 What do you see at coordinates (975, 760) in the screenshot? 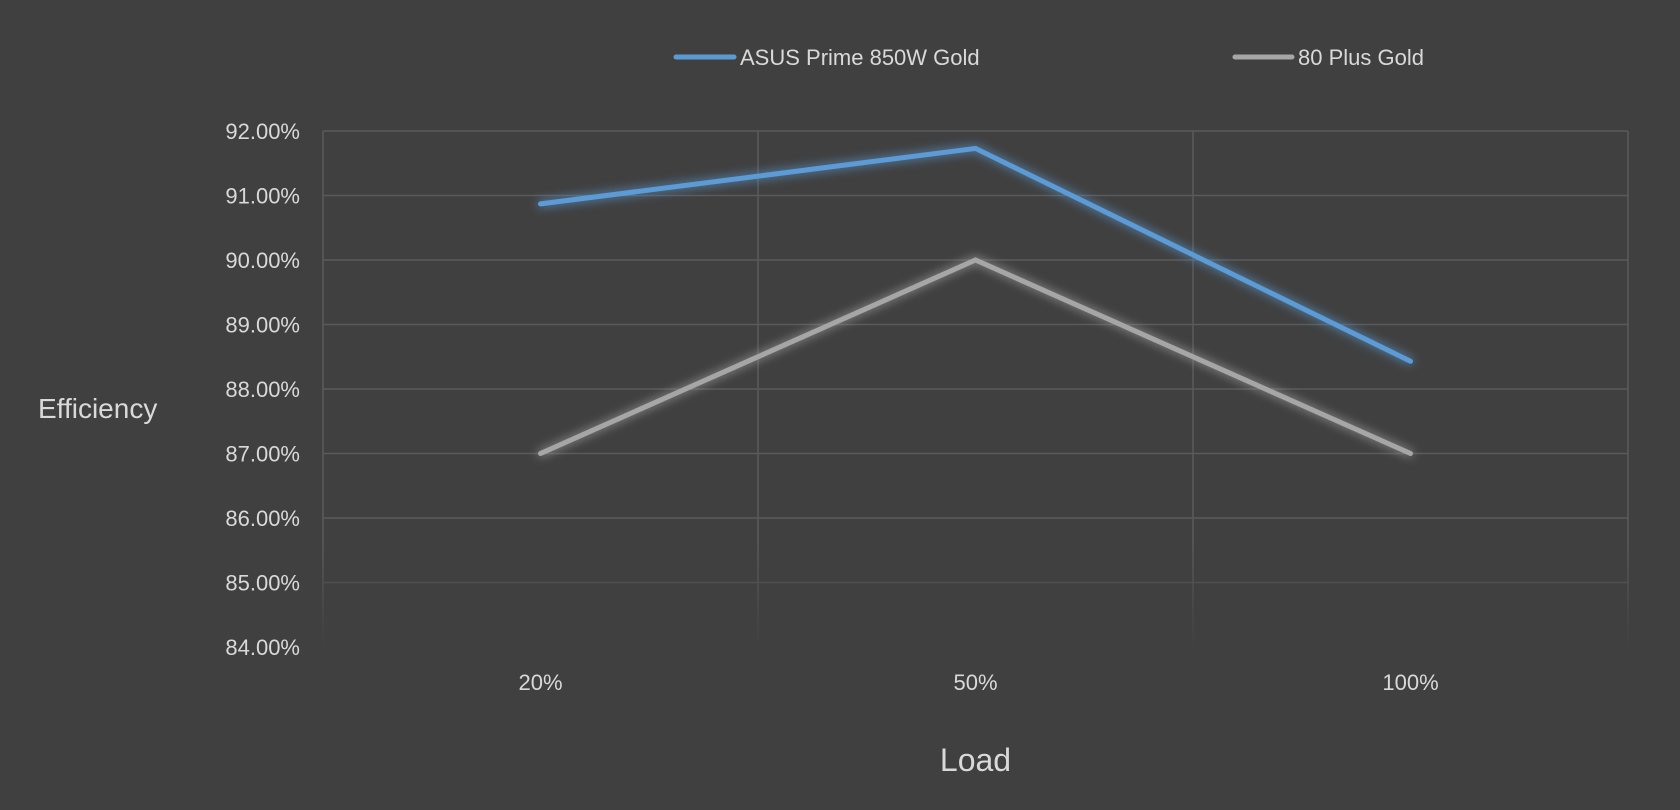
I see `x-axis-title: Load` at bounding box center [975, 760].